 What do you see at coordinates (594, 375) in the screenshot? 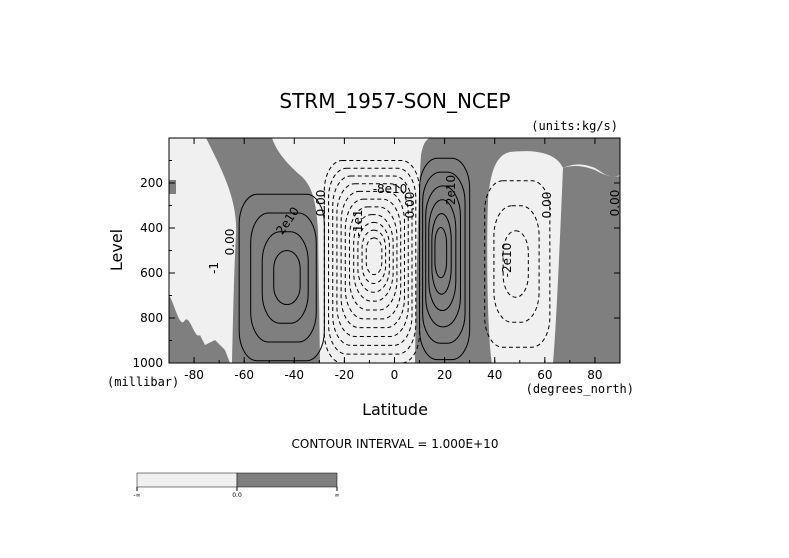
I see `x-tick-label: 80` at bounding box center [594, 375].